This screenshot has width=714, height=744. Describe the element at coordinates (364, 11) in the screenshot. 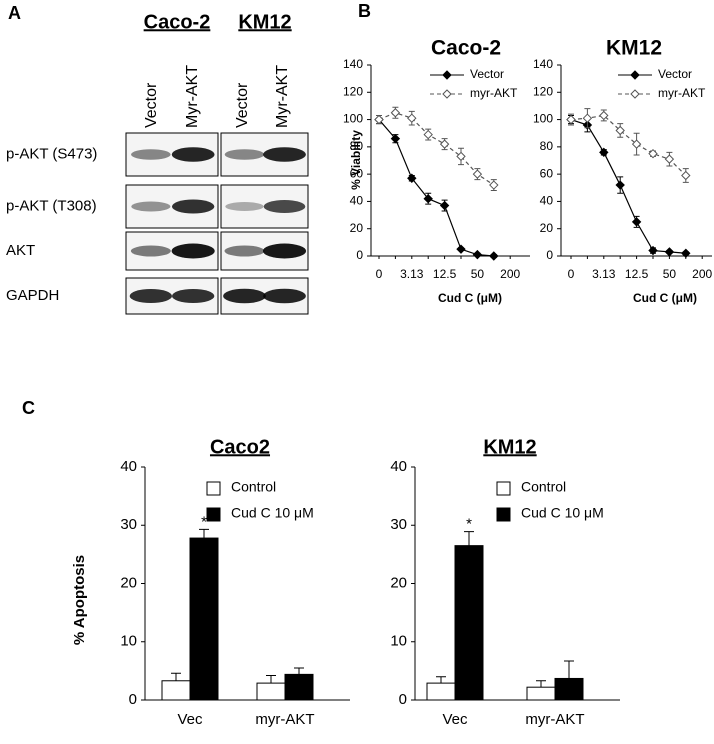

I see `panel-label: B` at that location.